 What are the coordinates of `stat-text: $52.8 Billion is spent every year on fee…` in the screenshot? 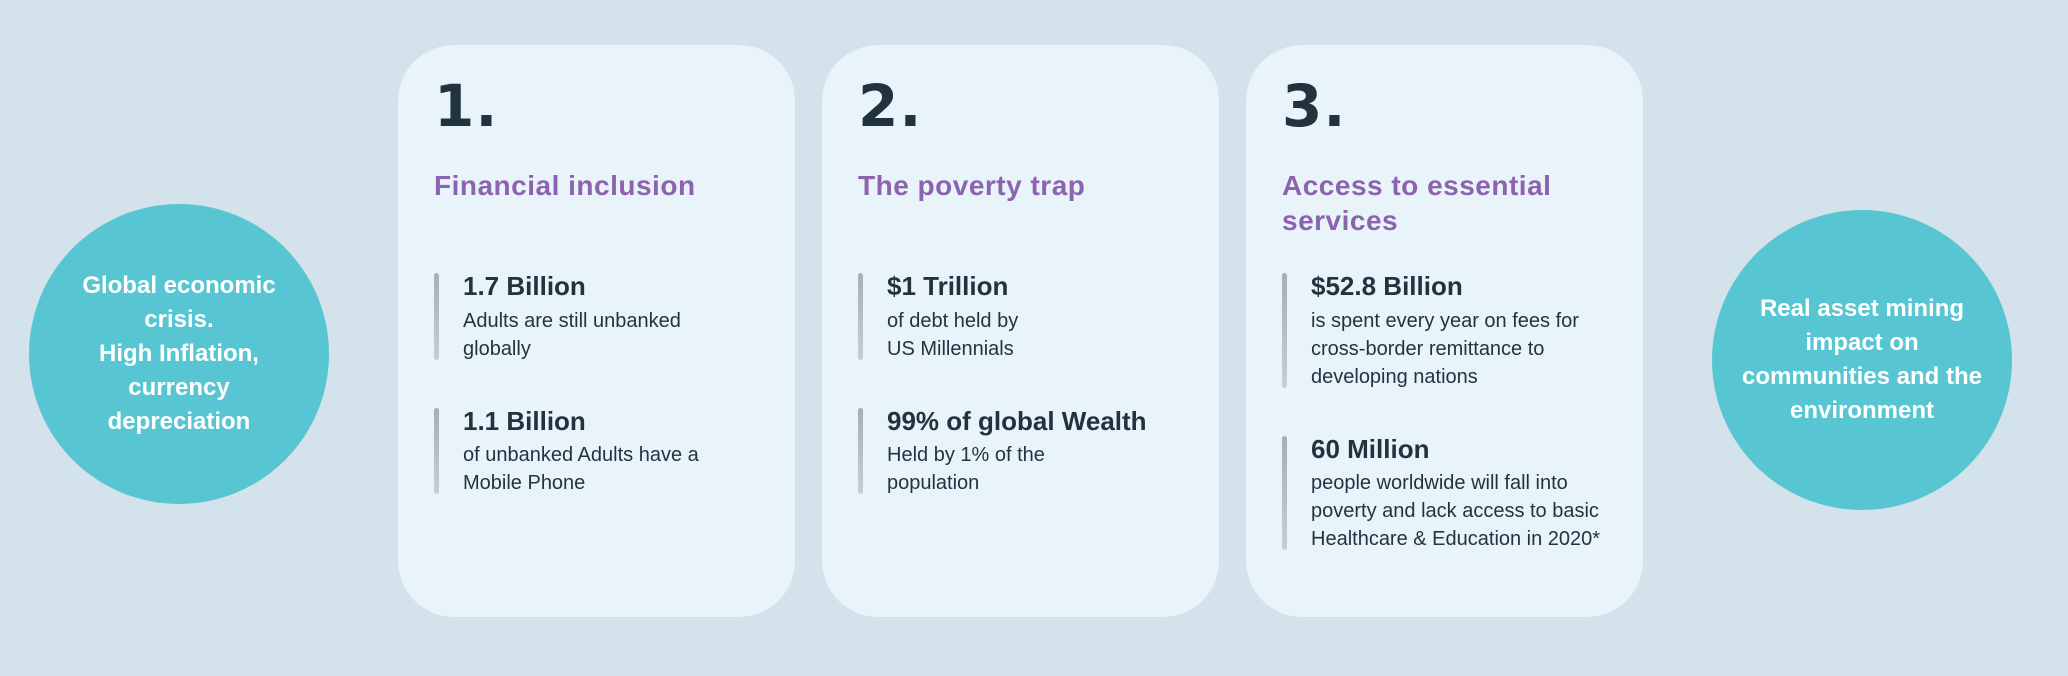 It's located at (1445, 330).